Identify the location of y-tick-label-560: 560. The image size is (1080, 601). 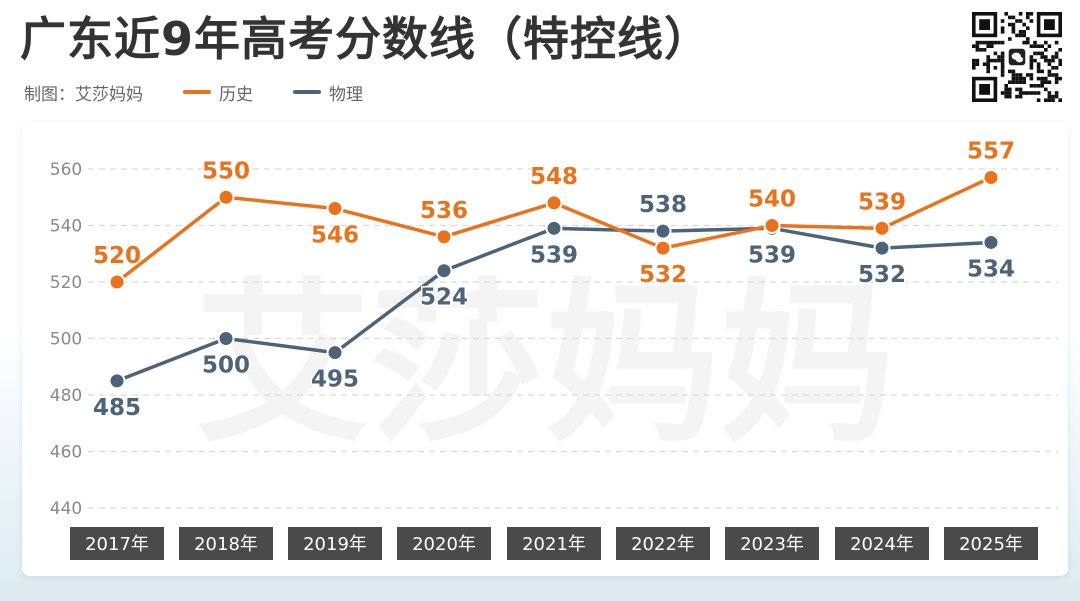
(66, 170).